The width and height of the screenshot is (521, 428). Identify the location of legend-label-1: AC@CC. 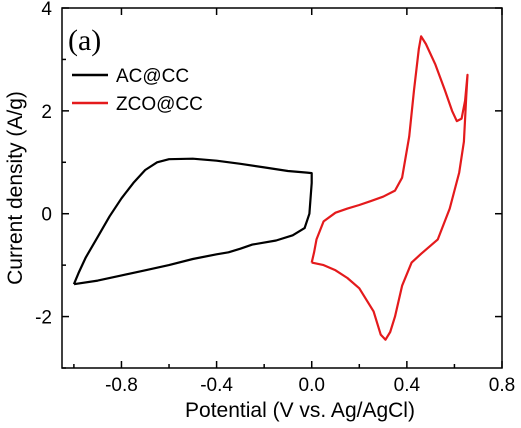
(152, 76).